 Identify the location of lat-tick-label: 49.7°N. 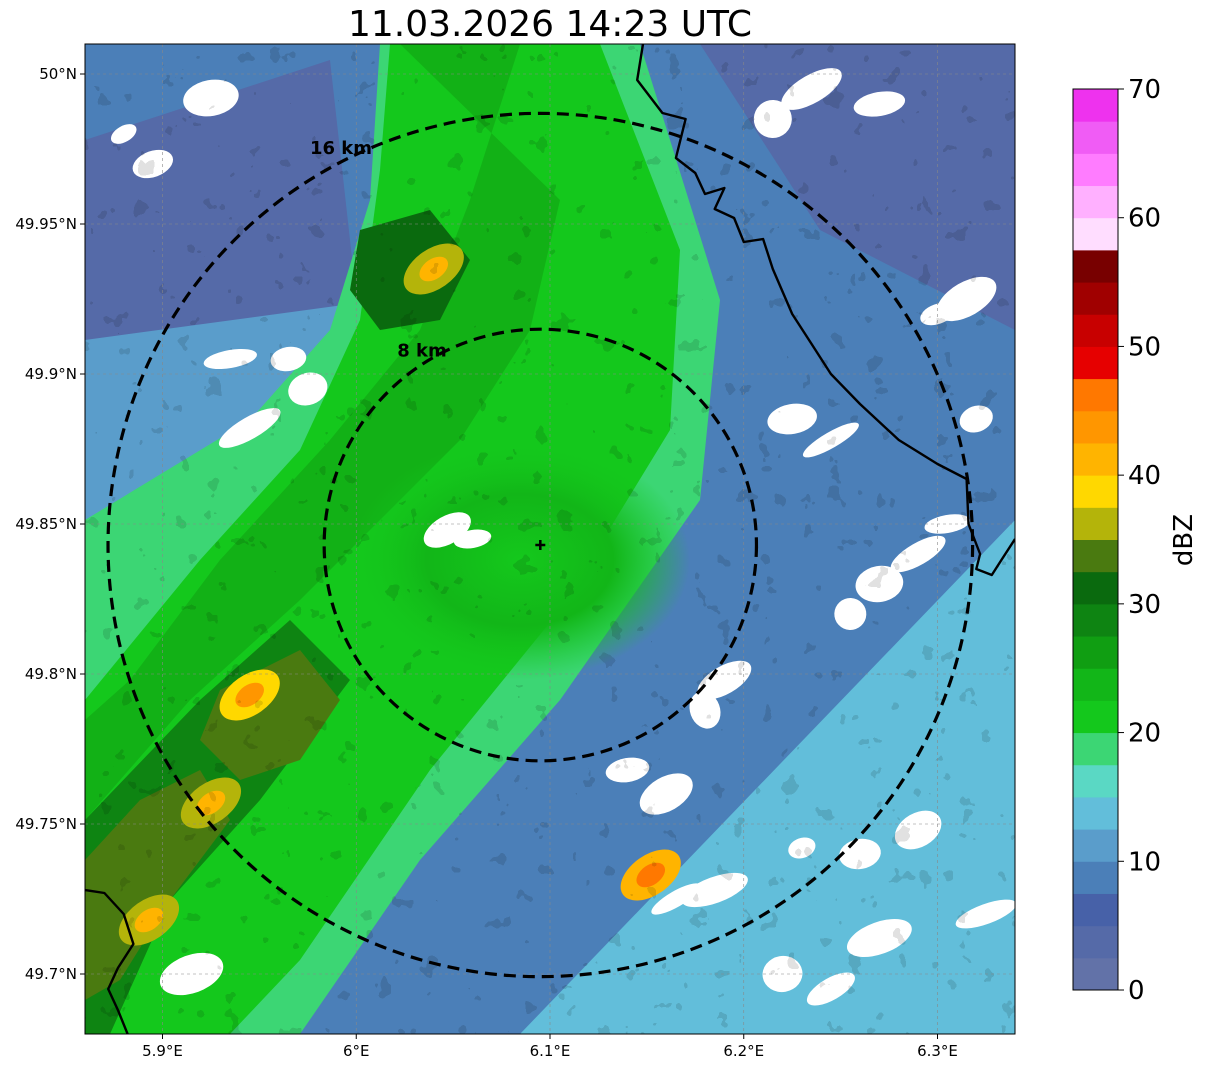
(51, 974).